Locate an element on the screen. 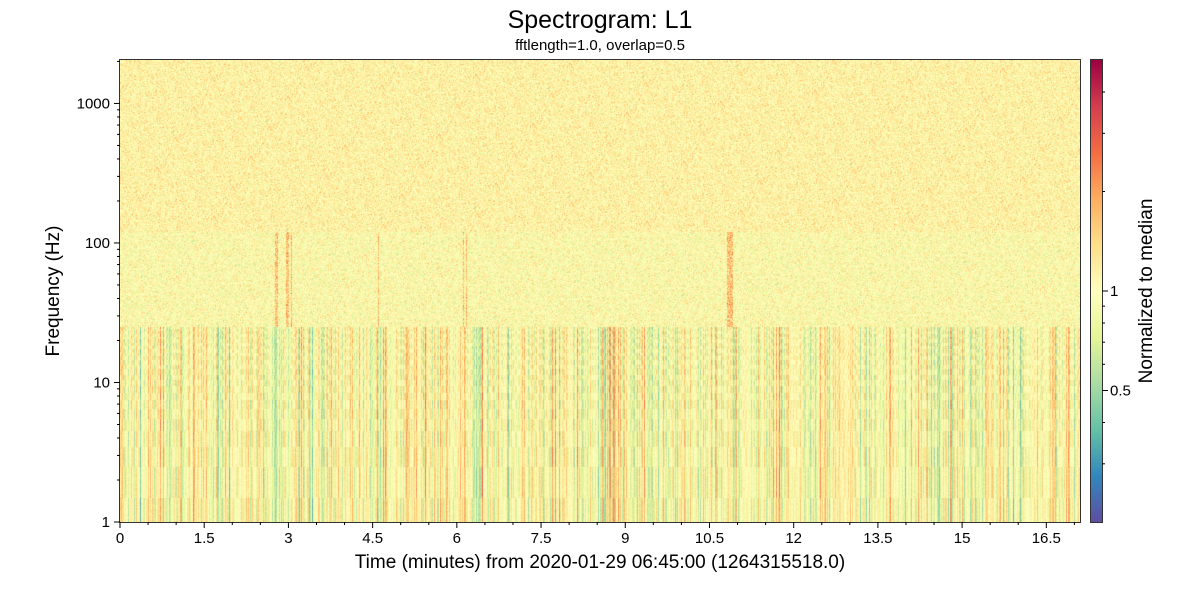 The height and width of the screenshot is (600, 1200). y-axis-ticks: 1 10 100 1000 is located at coordinates (98, 295).